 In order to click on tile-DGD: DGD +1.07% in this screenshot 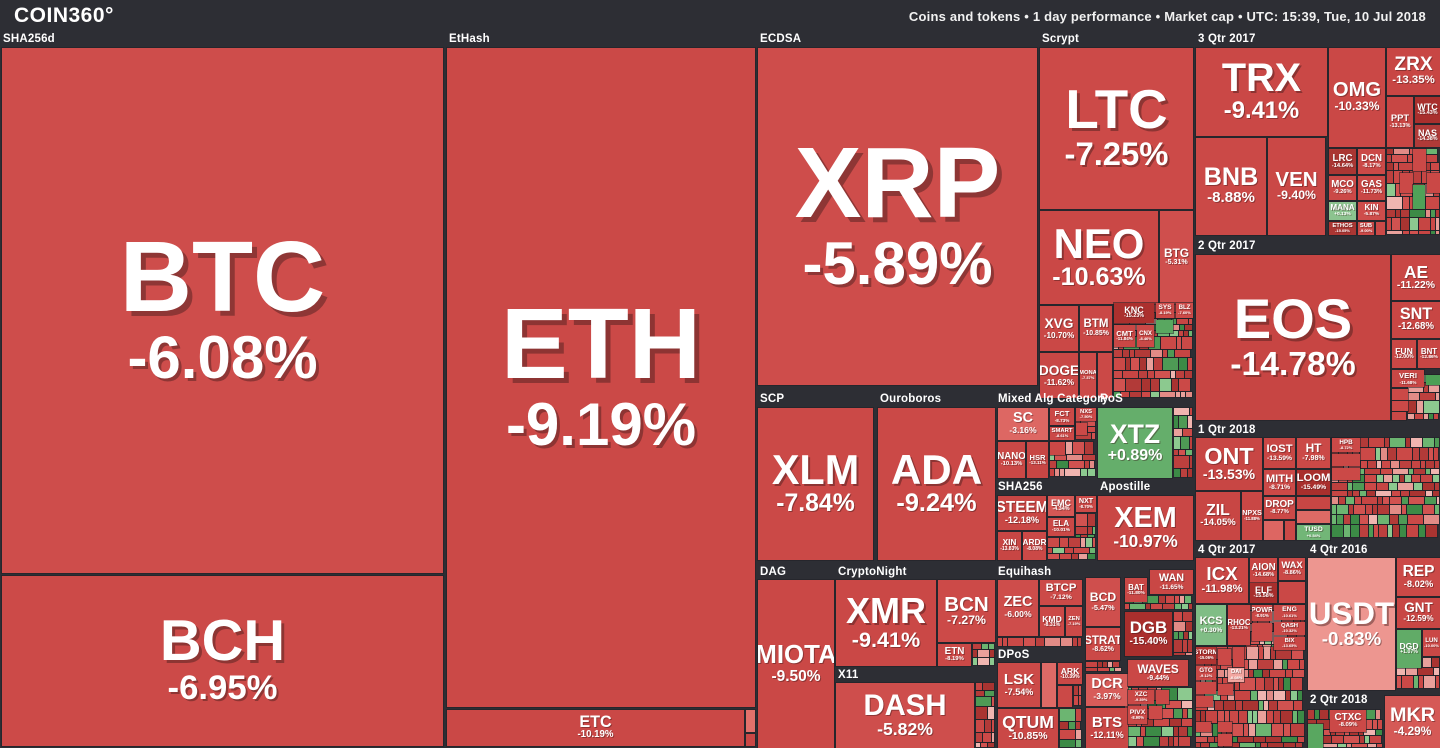, I will do `click(1409, 649)`.